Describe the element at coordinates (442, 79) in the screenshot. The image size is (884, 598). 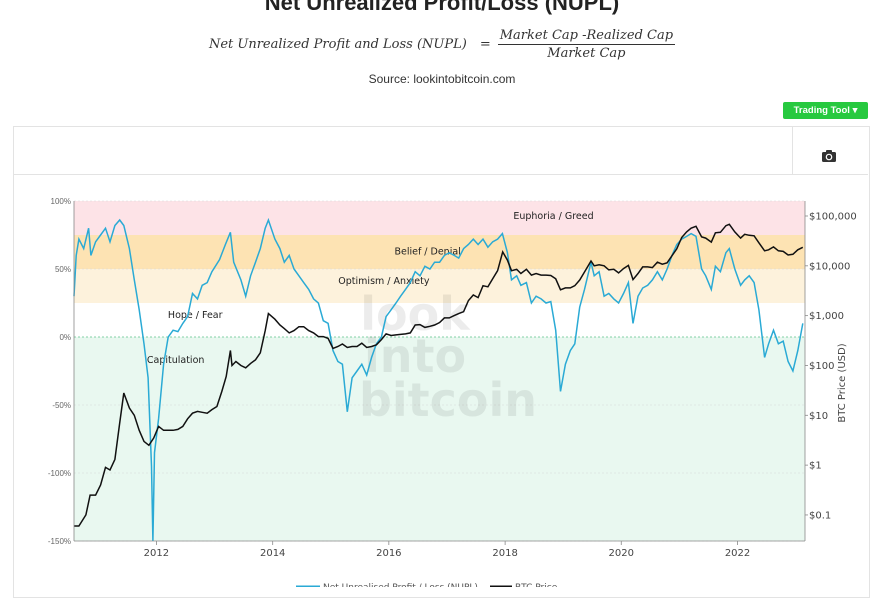
I see `source-text: Source: lookintobitcoin.com` at that location.